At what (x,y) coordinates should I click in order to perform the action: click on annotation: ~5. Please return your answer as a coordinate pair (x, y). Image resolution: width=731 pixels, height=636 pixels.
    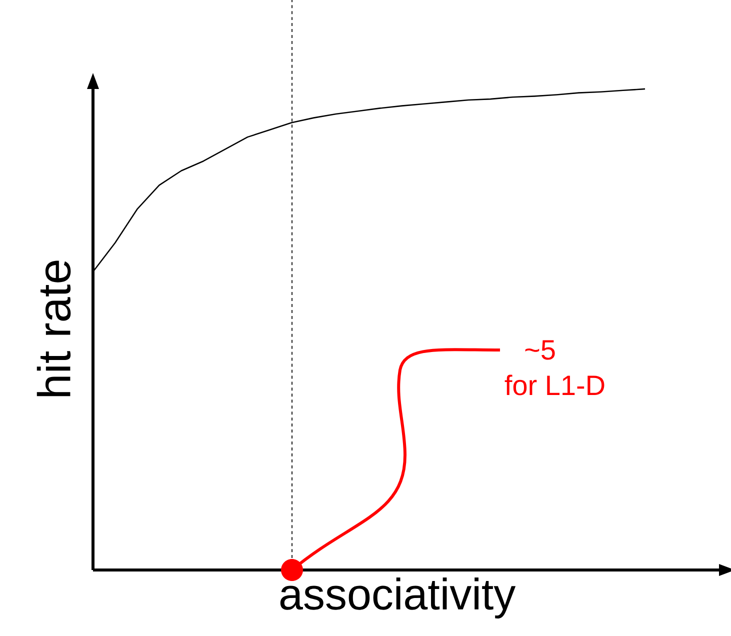
    Looking at the image, I should click on (540, 350).